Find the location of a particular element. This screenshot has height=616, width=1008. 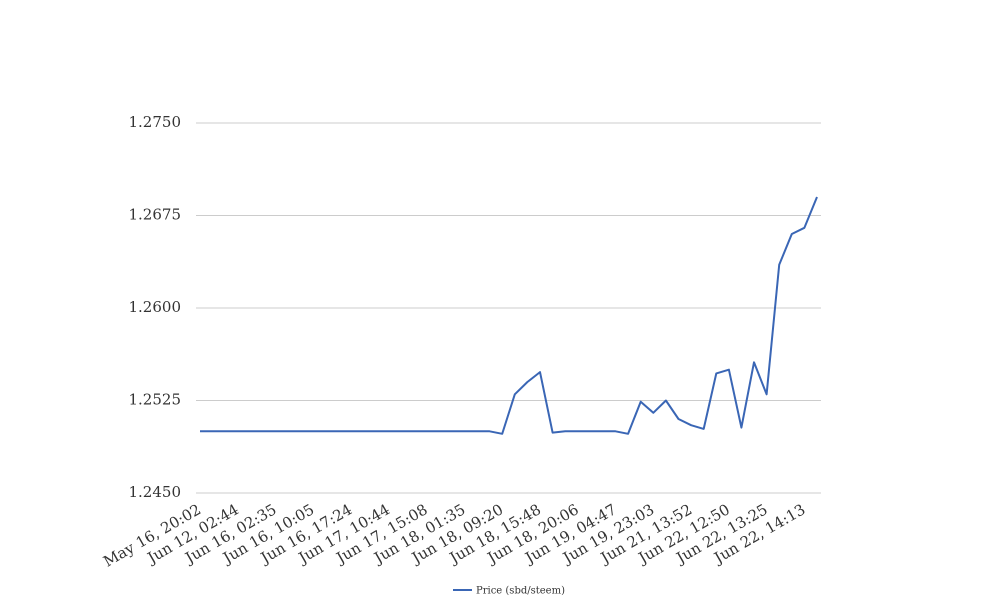

y-tick-label: 1.2525 is located at coordinates (155, 400).